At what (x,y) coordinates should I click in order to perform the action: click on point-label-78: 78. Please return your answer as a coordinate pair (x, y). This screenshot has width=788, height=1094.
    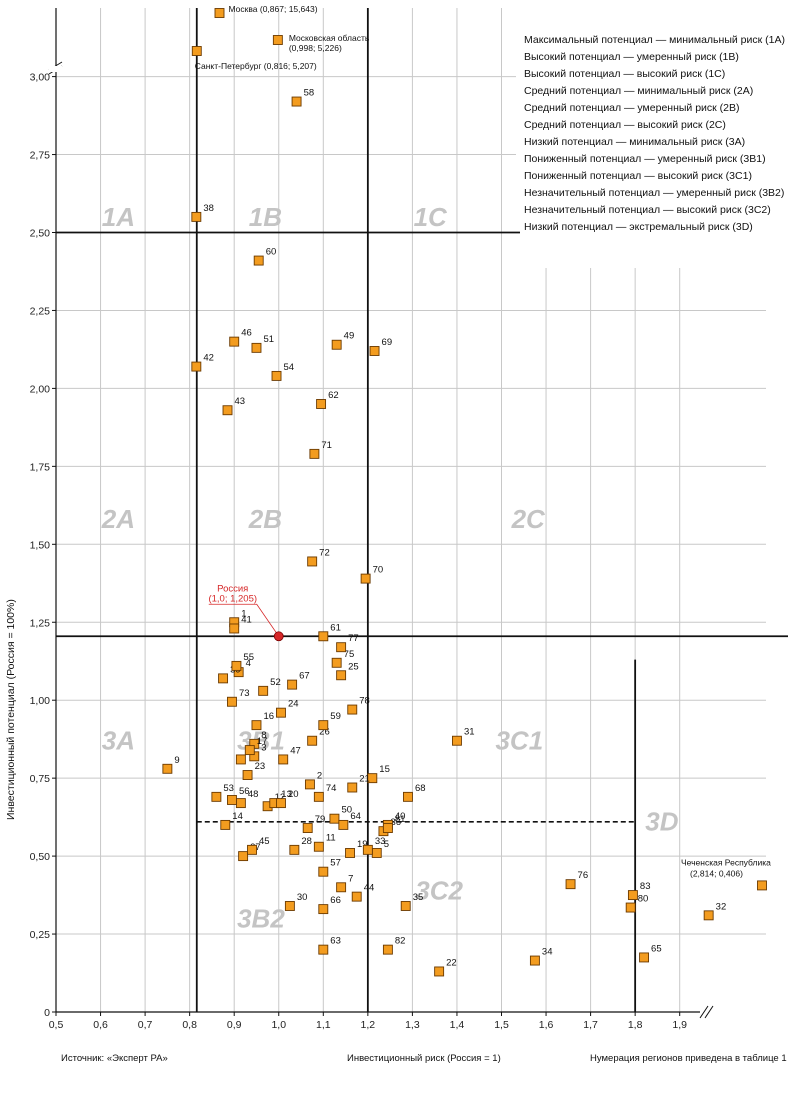
    Looking at the image, I should click on (364, 701).